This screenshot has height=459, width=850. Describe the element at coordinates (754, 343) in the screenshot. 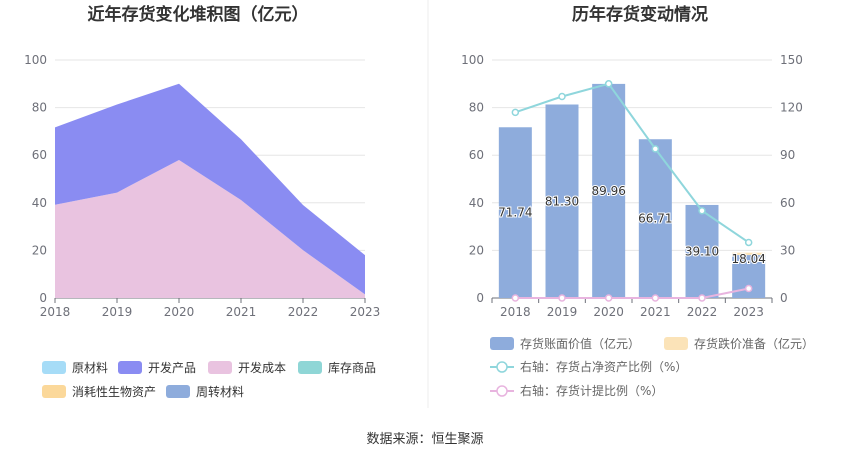

I see `legend-label: 存货跌价准备（亿元）` at that location.